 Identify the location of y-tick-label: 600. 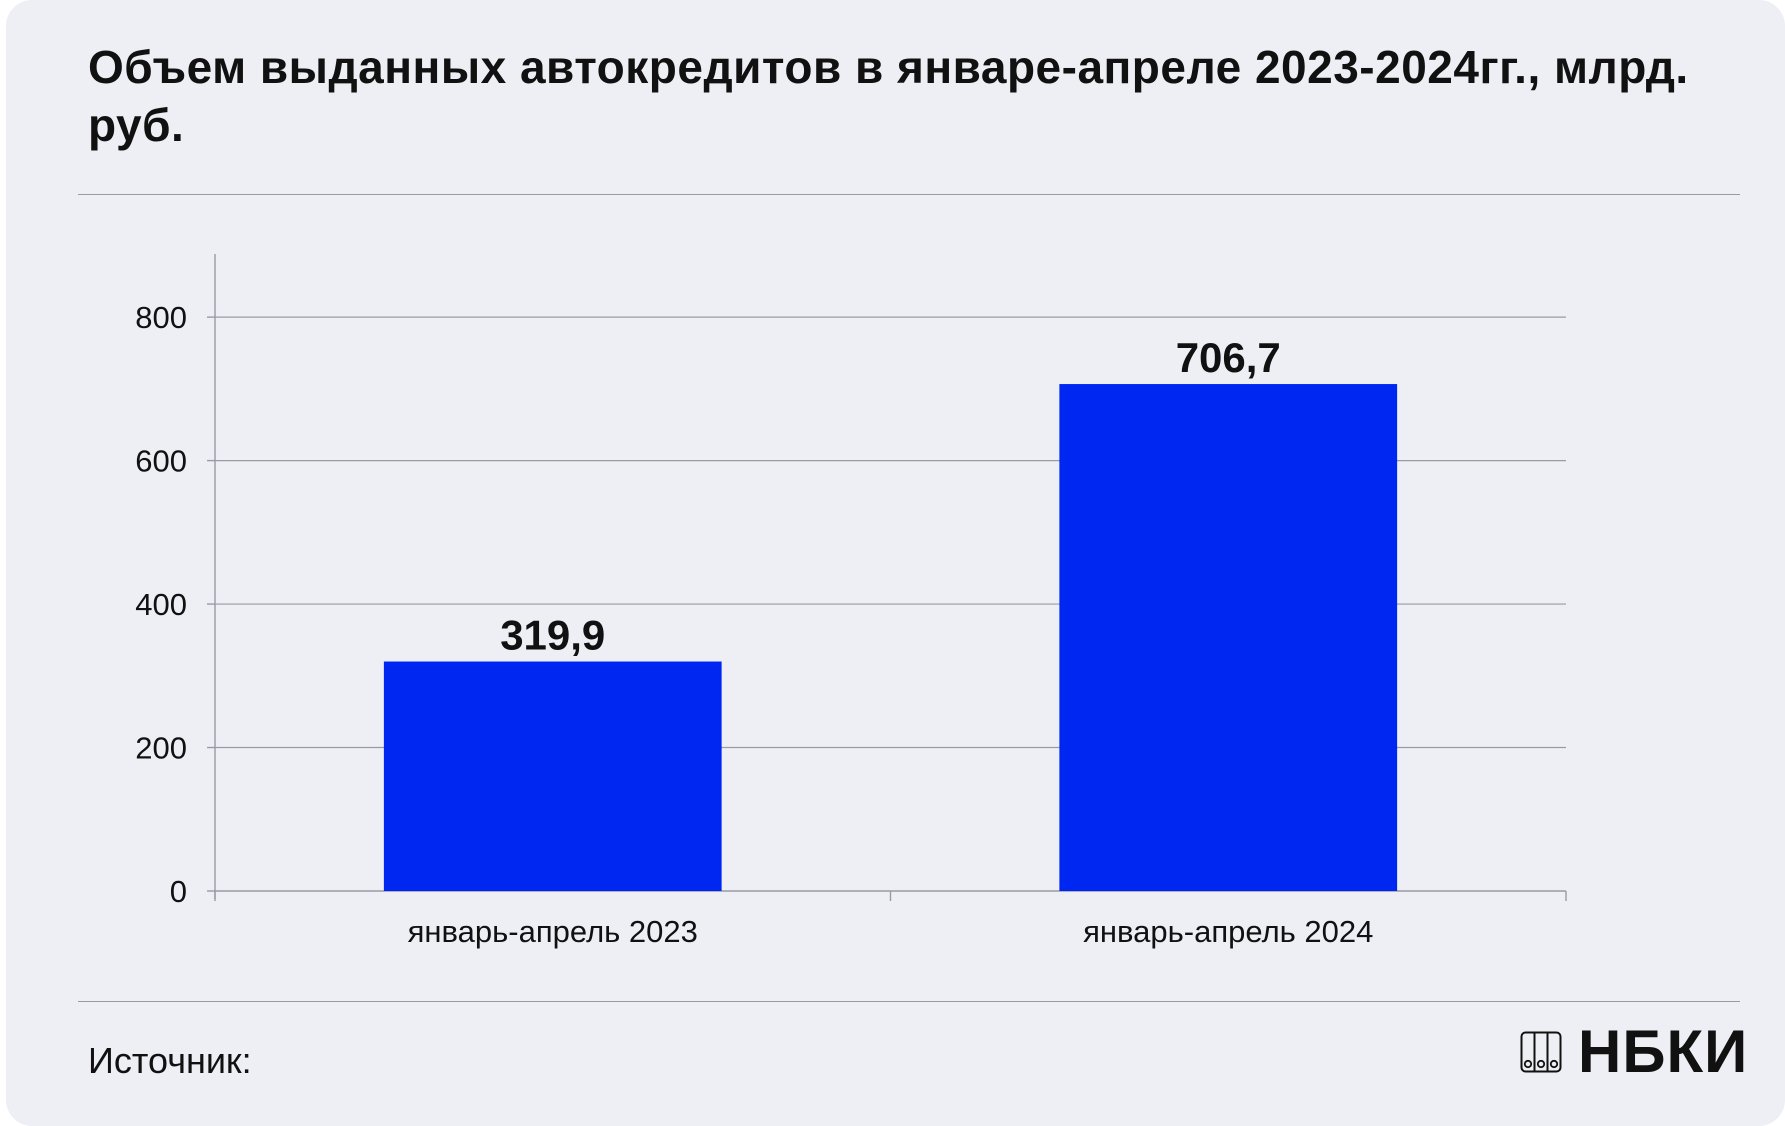
(161, 461).